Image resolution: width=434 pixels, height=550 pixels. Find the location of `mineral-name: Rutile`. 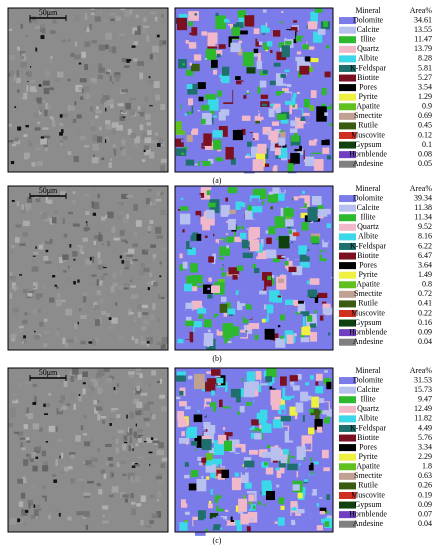

mineral-name: Rutile is located at coordinates (368, 303).